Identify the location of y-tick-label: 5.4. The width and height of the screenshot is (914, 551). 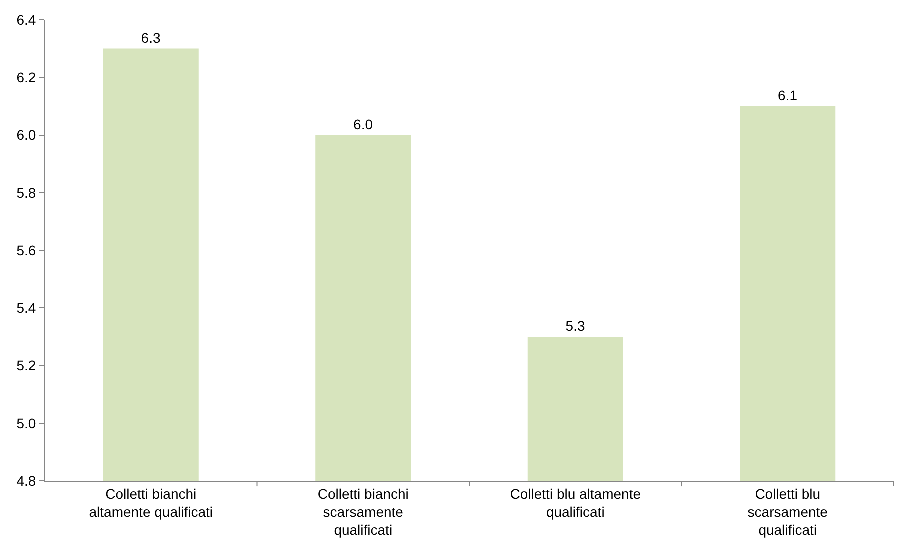
(26, 308).